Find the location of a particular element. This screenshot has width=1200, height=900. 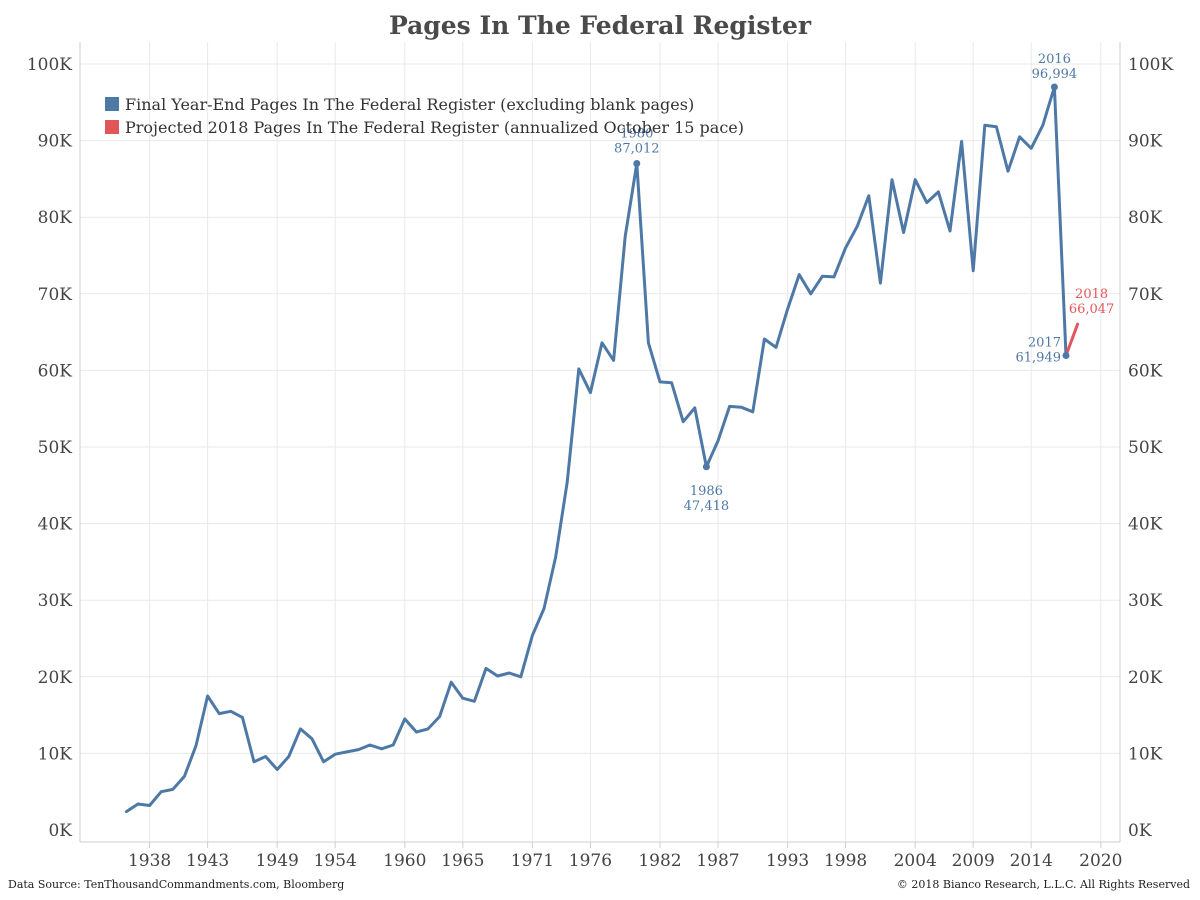

x-tick-label: 1976 is located at coordinates (590, 861).